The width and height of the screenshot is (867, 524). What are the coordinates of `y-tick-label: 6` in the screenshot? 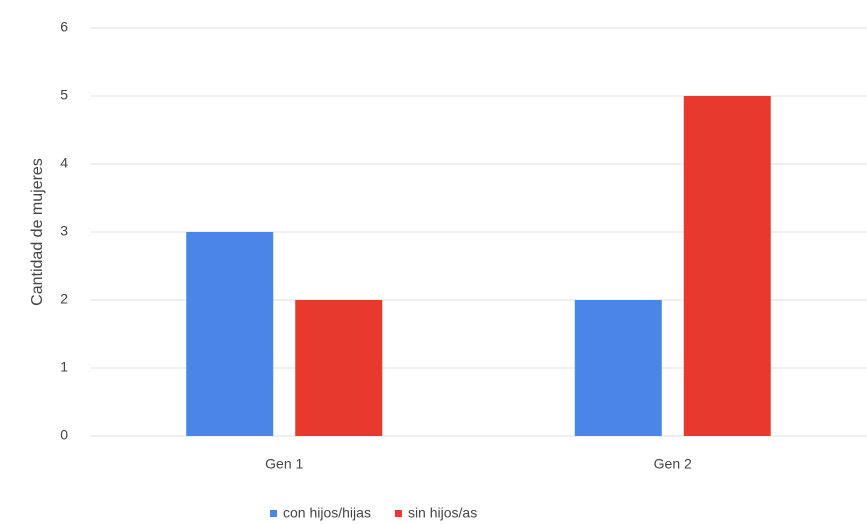 It's located at (64, 27).